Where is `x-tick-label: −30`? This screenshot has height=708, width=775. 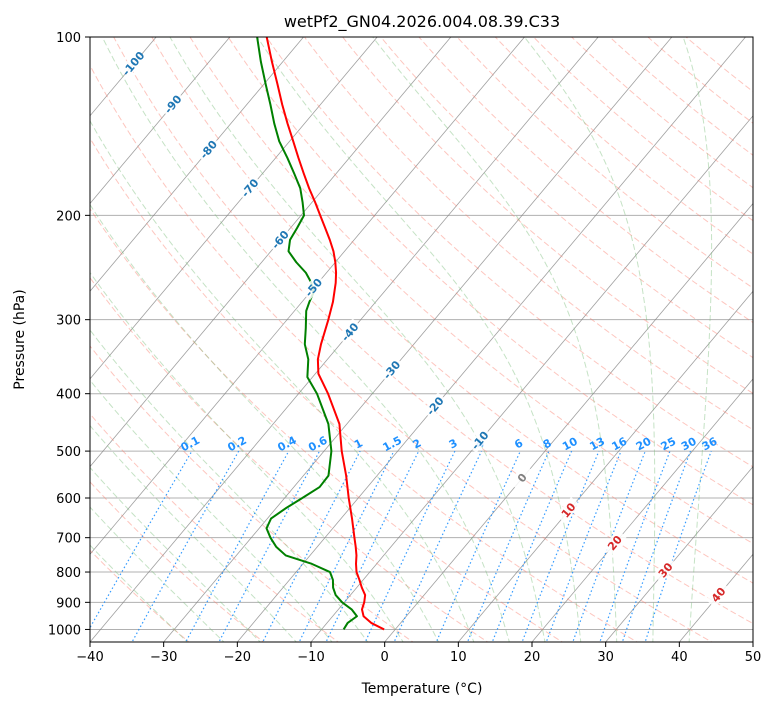 x-tick-label: −30 is located at coordinates (163, 657).